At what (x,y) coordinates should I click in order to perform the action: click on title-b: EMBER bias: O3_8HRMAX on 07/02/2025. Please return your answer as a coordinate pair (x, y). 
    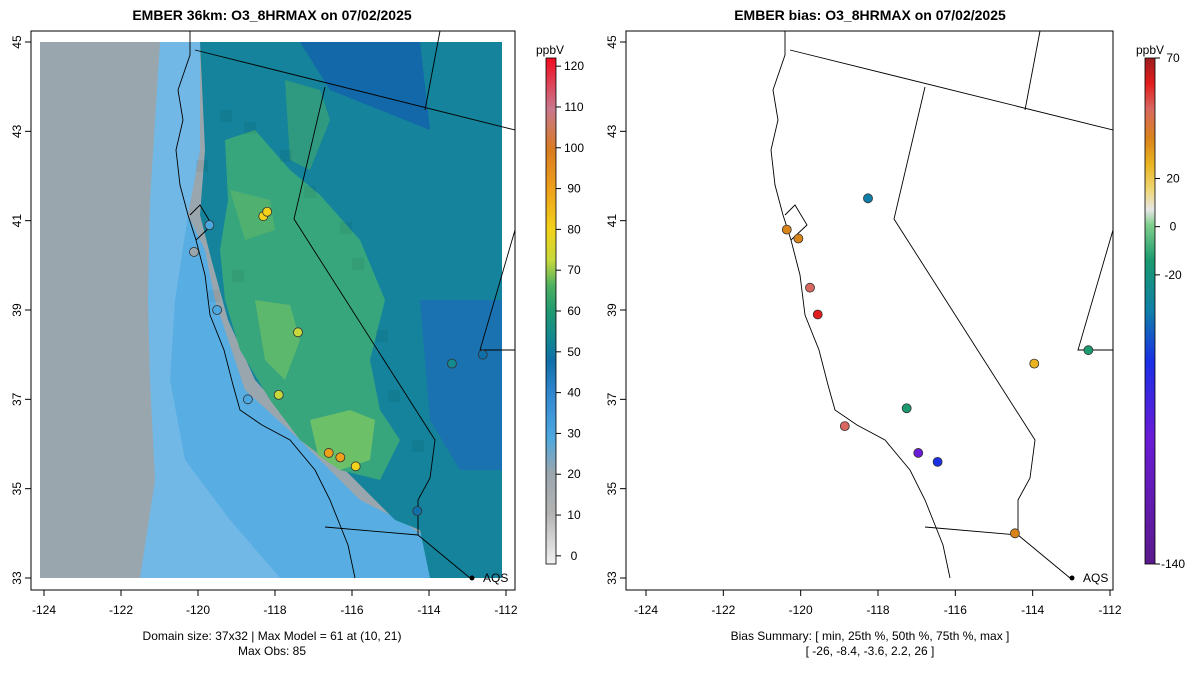
    Looking at the image, I should click on (870, 15).